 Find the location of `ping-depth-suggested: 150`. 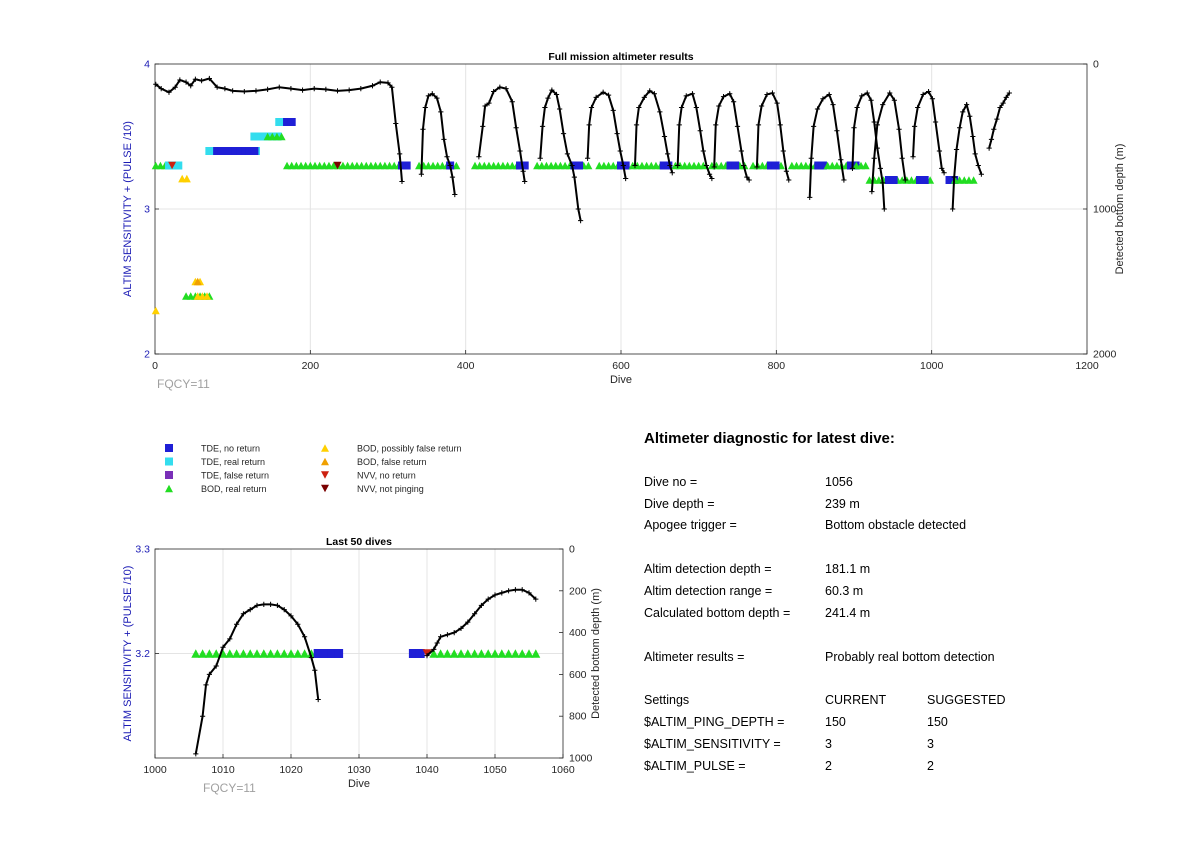

ping-depth-suggested: 150 is located at coordinates (937, 722).